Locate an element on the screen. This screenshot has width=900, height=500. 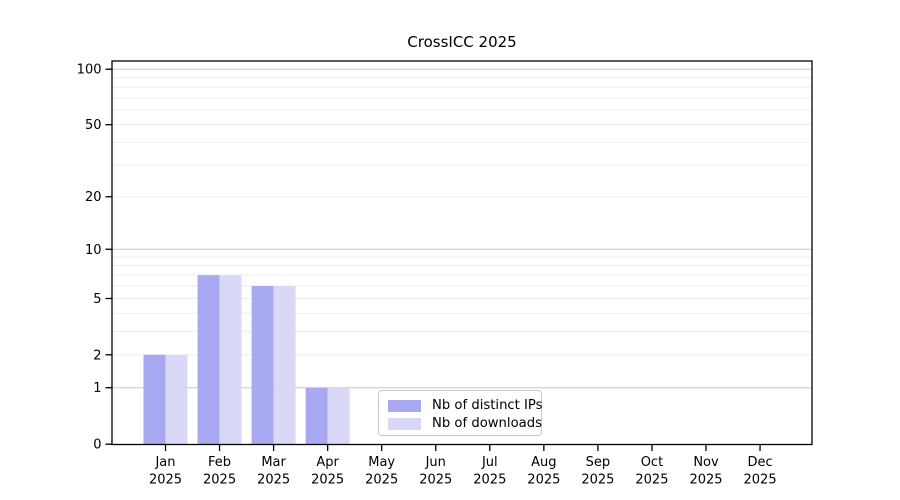
x-tick-label-month-jun: Jun is located at coordinates (435, 462).